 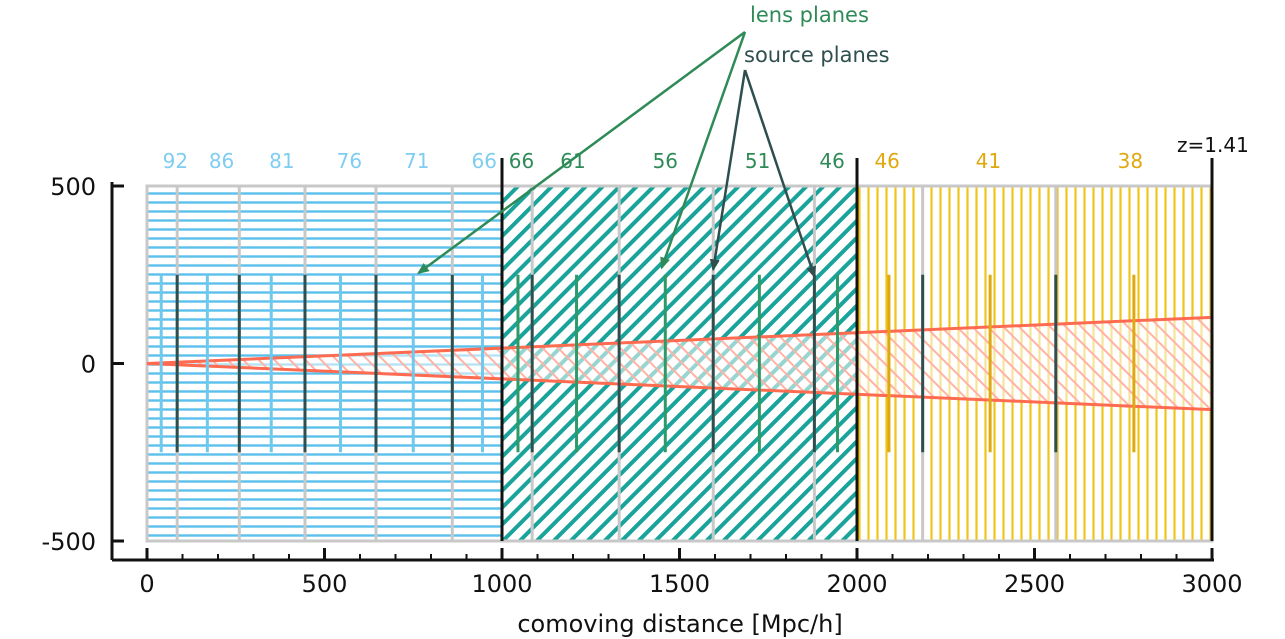 What do you see at coordinates (809, 15) in the screenshot?
I see `lens-planes-annotation: lens planes` at bounding box center [809, 15].